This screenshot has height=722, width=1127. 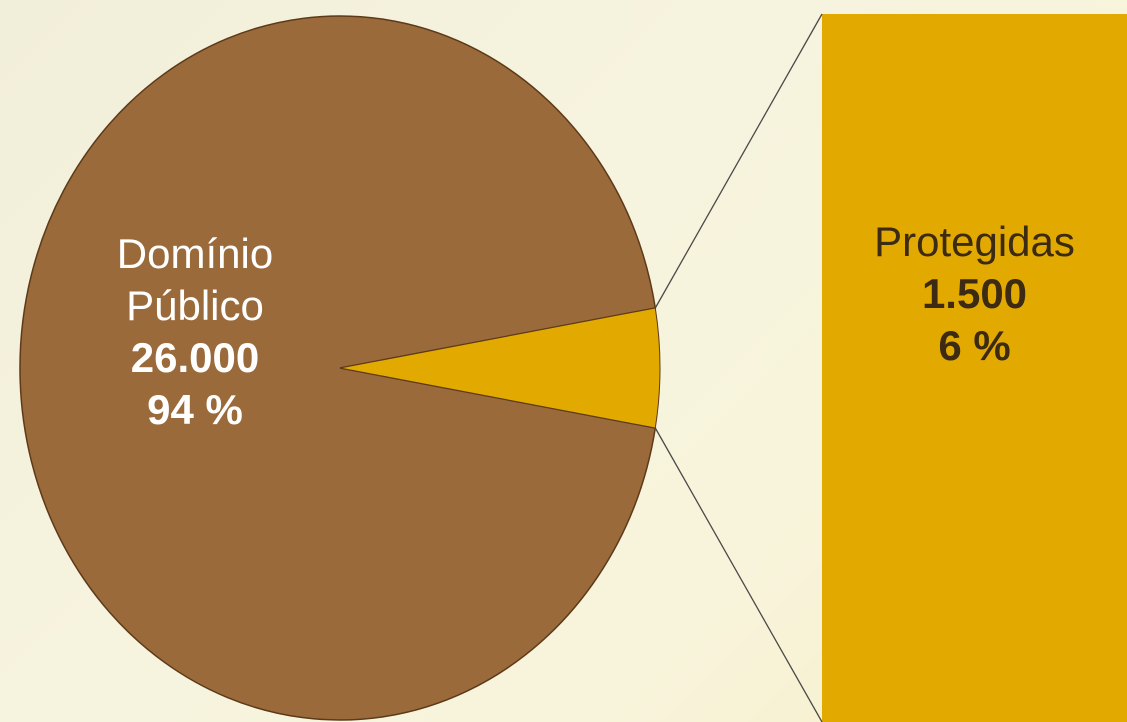 I want to click on bar-name: Protegidas, so click(x=974, y=241).